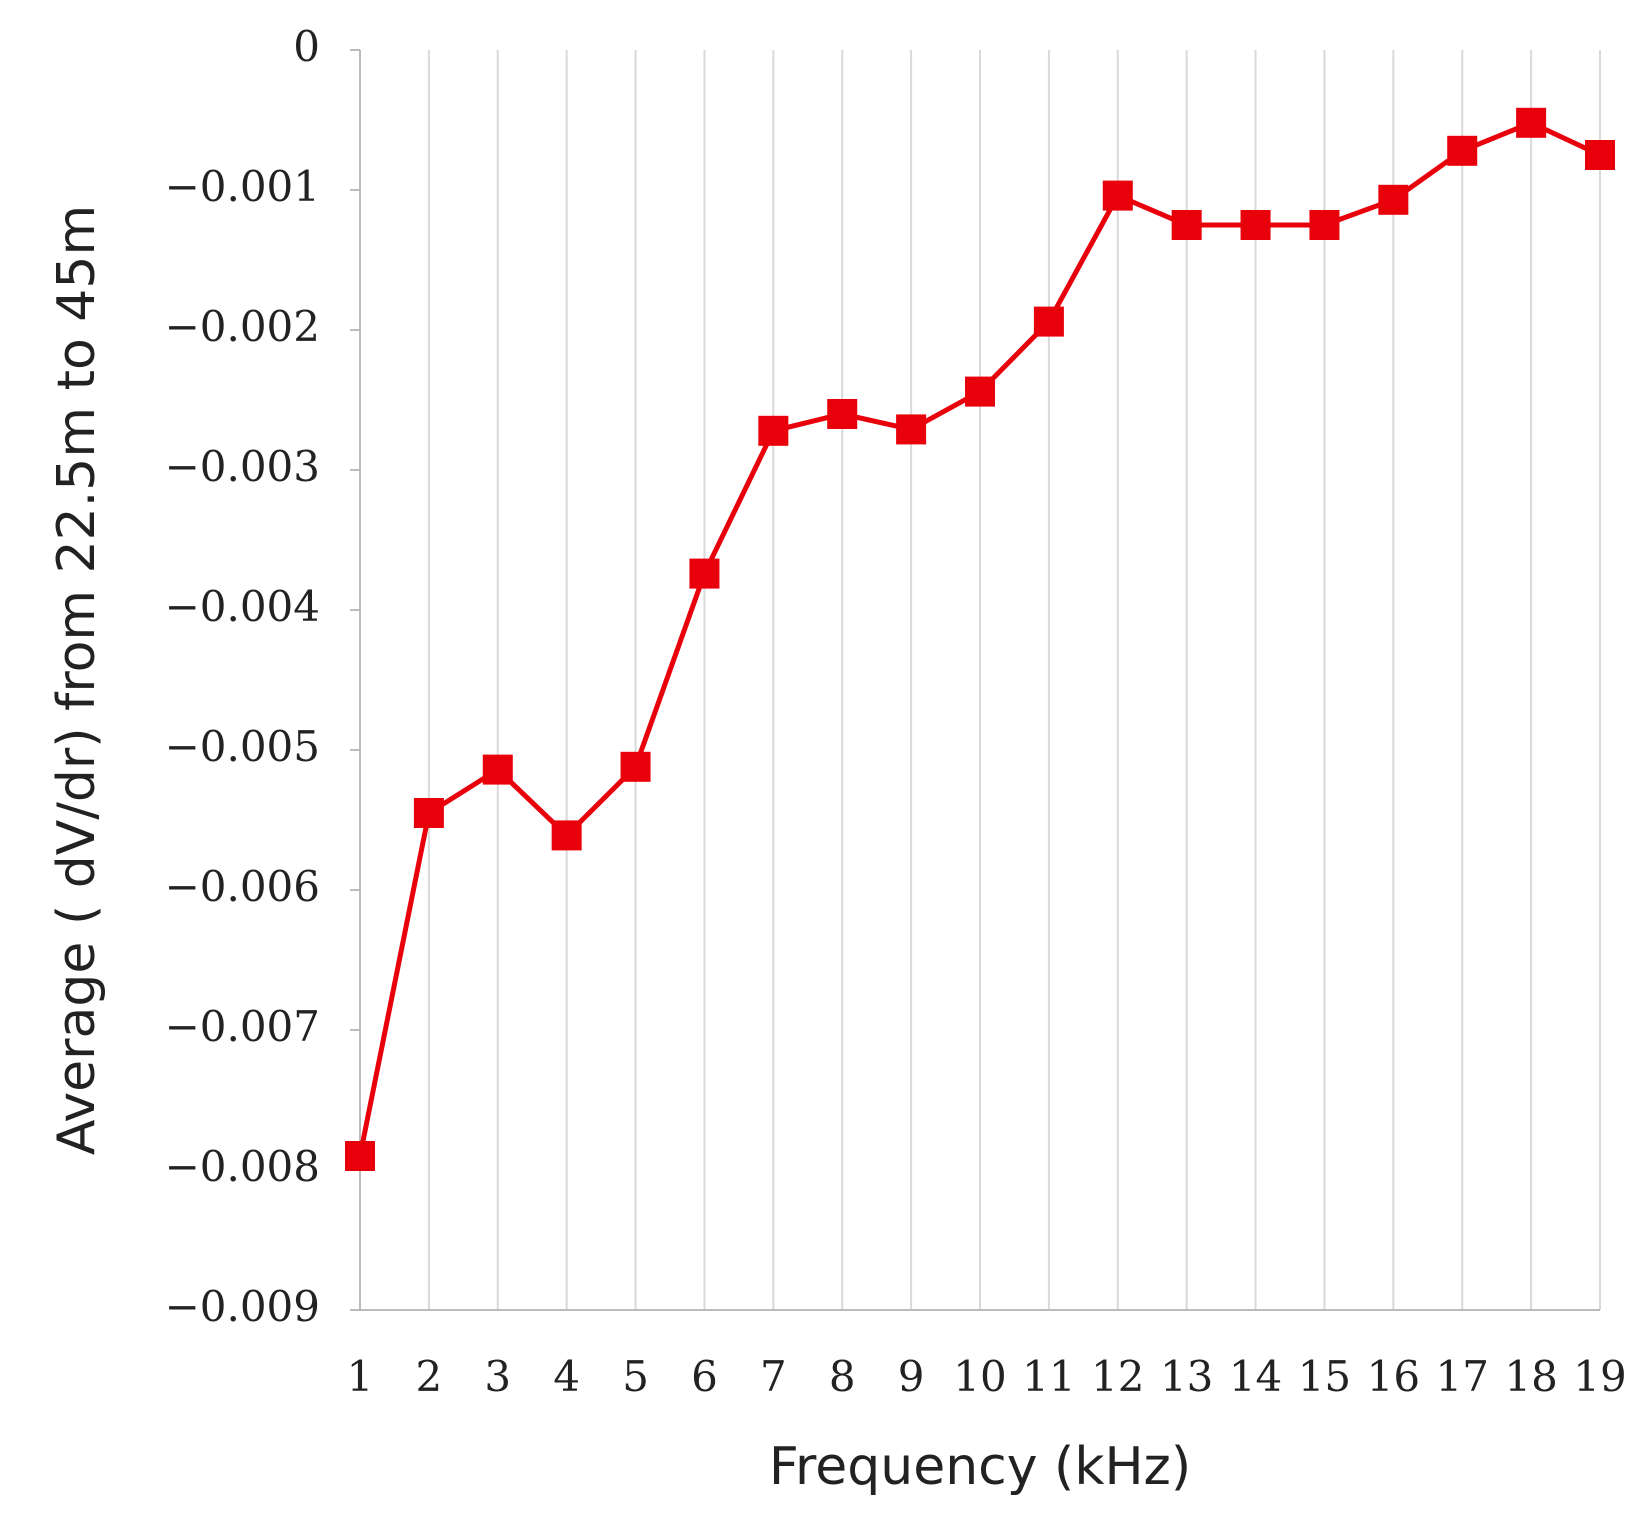 This screenshot has width=1650, height=1522. Describe the element at coordinates (1324, 1376) in the screenshot. I see `x-tick-label: 15` at that location.